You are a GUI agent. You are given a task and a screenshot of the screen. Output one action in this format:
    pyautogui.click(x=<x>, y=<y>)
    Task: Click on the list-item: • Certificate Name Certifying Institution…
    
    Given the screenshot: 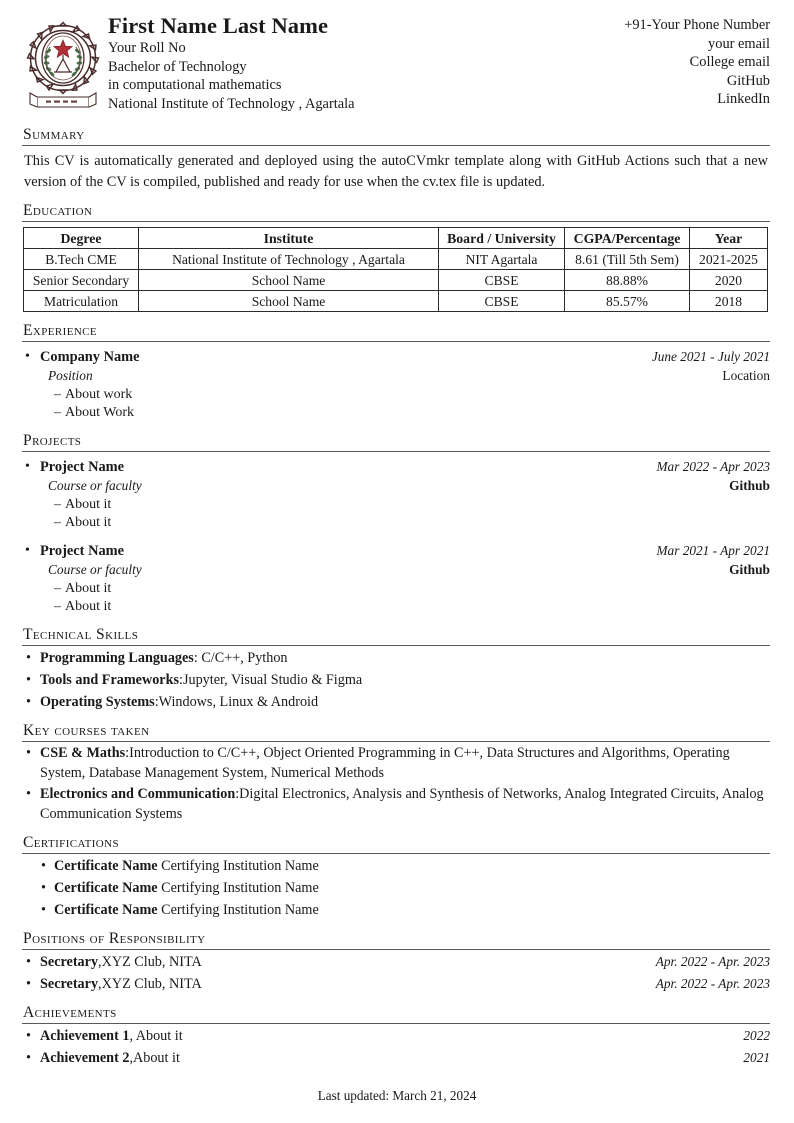 What is the action you would take?
    pyautogui.click(x=396, y=910)
    